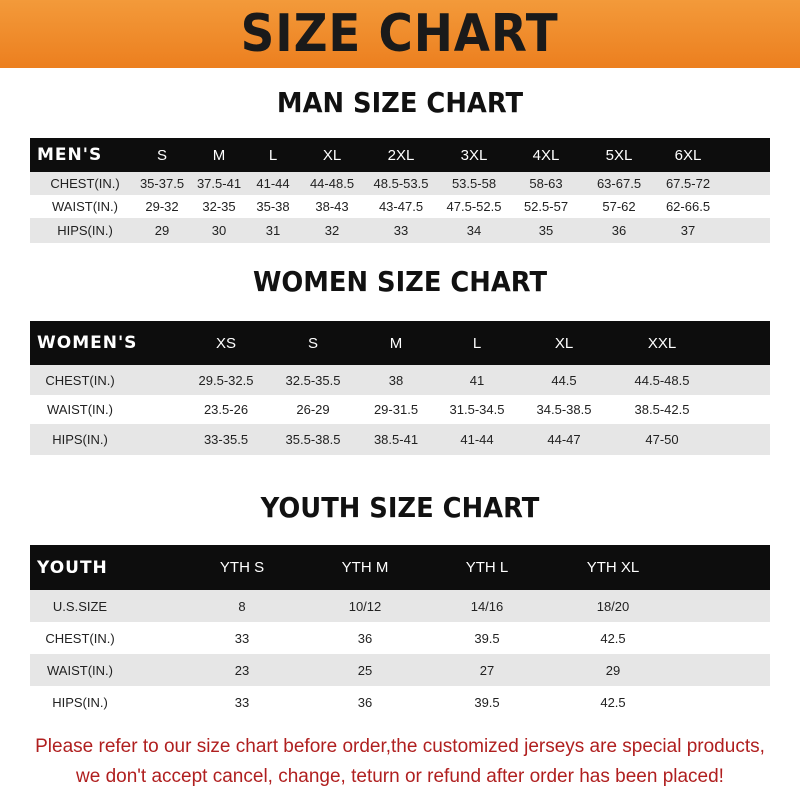  I want to click on measurement-cell: 67.5-72, so click(688, 183).